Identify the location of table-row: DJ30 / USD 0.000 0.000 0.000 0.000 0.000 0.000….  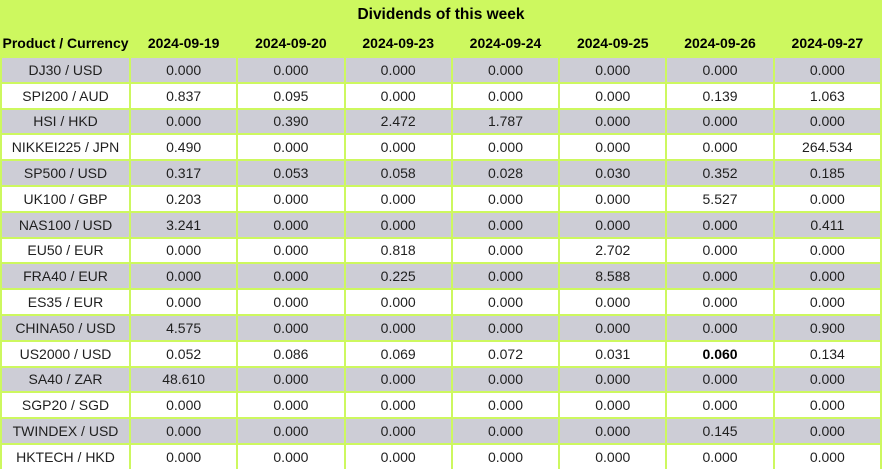
(441, 70).